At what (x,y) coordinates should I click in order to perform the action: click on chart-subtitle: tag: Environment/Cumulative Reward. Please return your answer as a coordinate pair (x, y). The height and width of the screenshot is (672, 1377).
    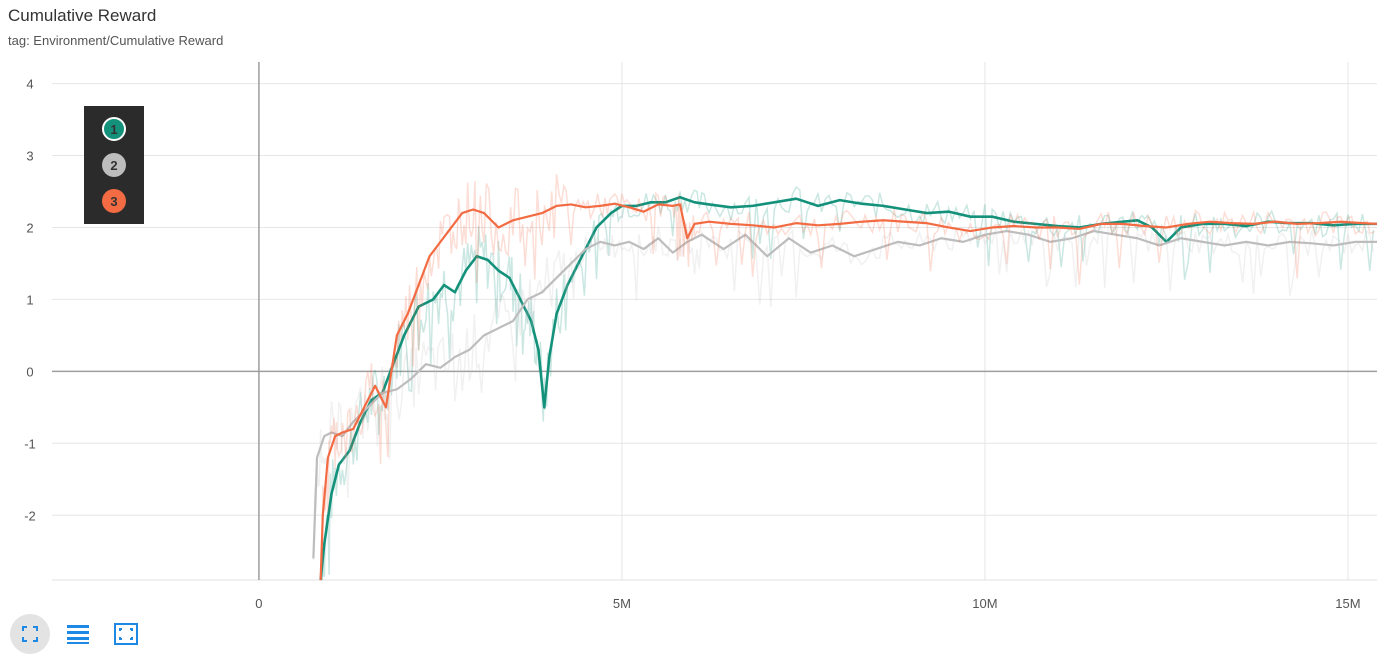
    Looking at the image, I should click on (116, 40).